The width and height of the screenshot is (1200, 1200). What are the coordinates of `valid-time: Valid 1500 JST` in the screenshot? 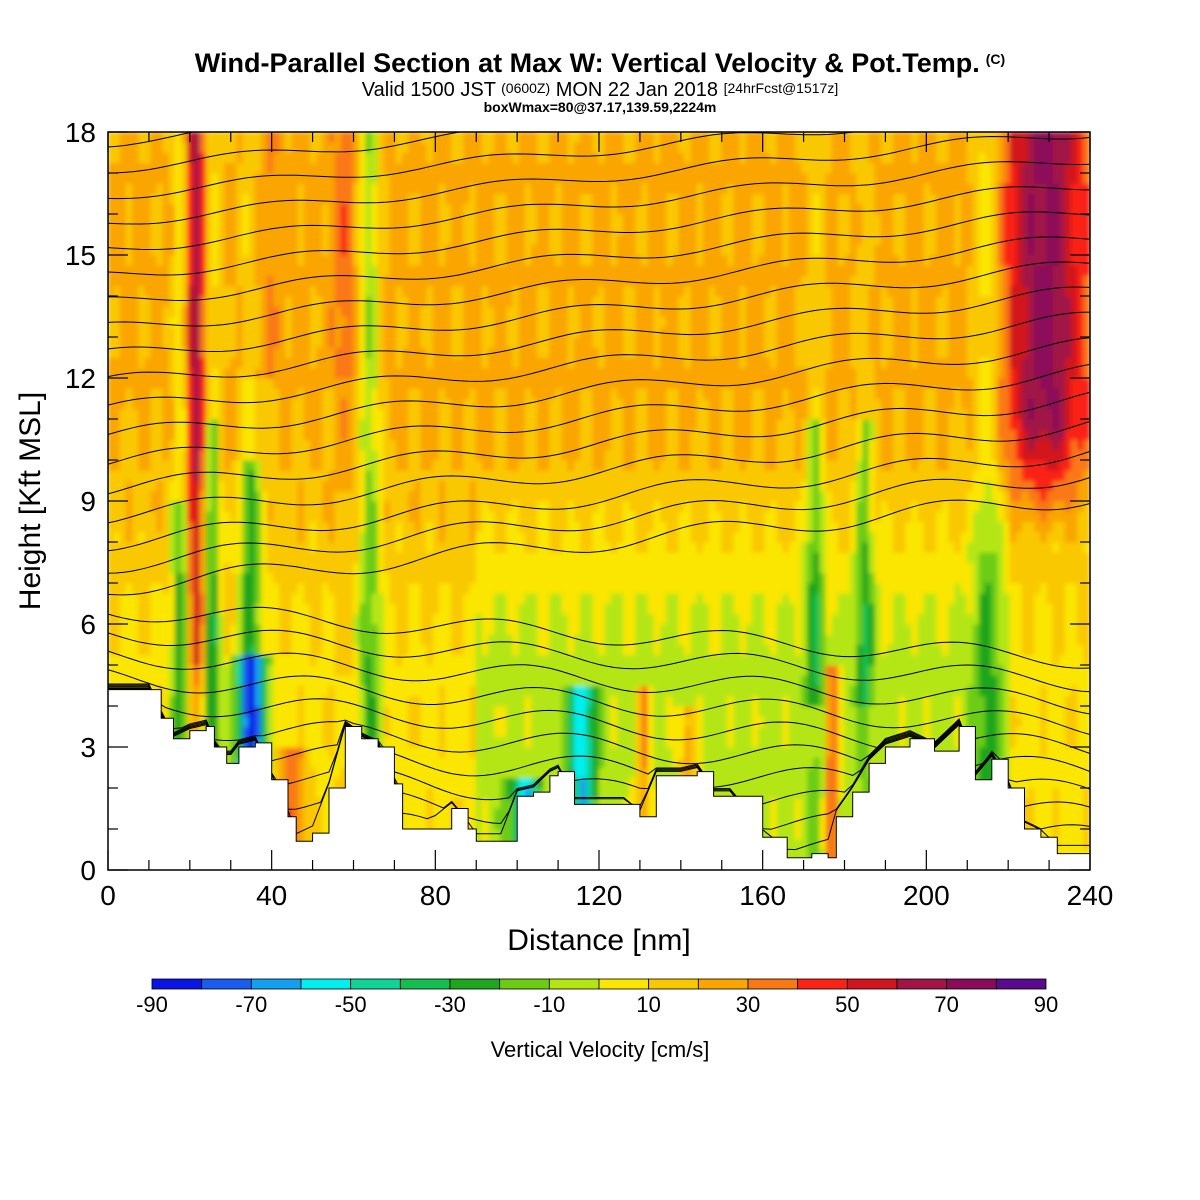 It's located at (428, 90).